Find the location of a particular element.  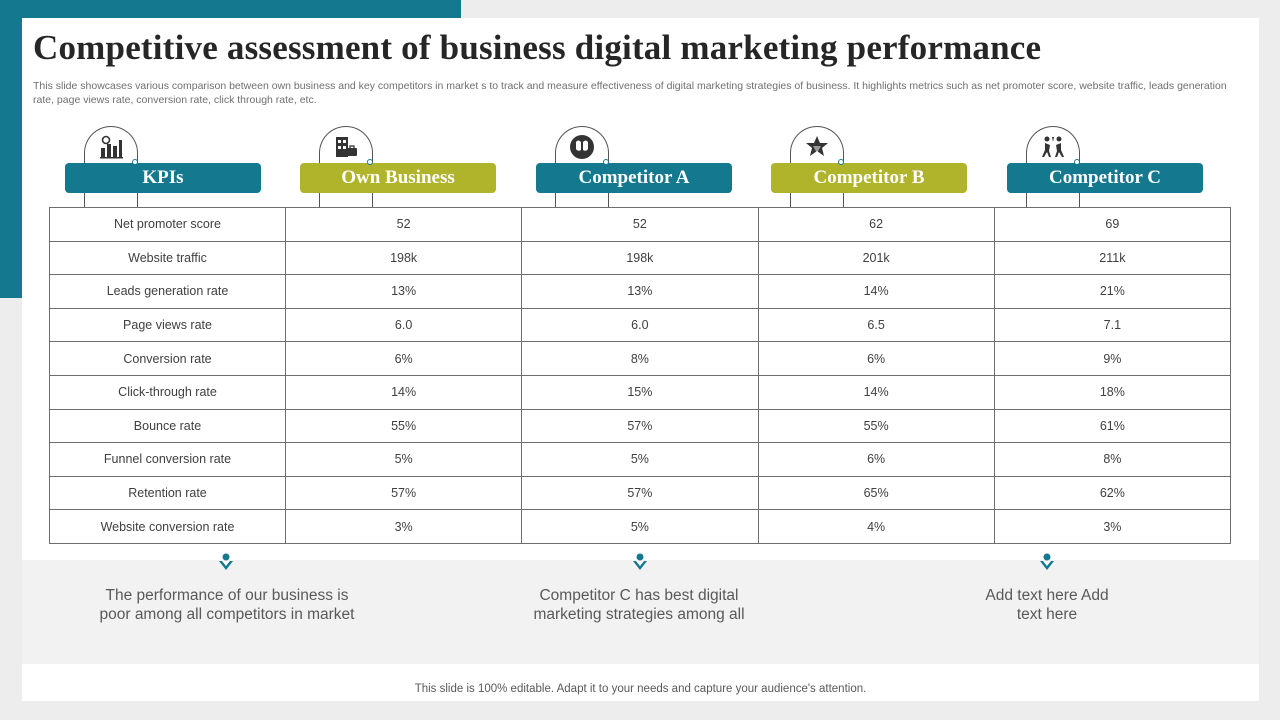

value-cell: 7.1 is located at coordinates (1112, 325).